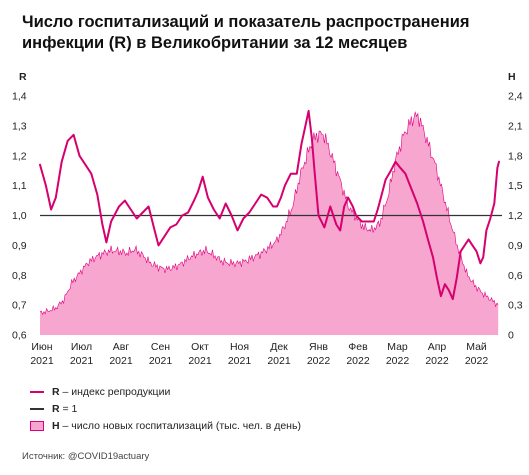 The width and height of the screenshot is (529, 475). Describe the element at coordinates (56, 426) in the screenshot. I see `legend-h-key: H` at that location.